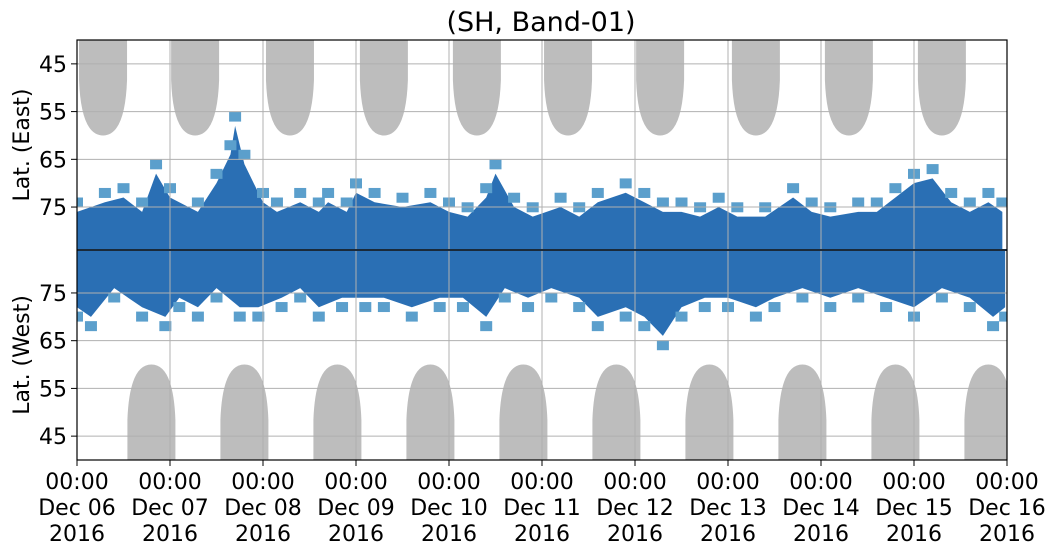 The height and width of the screenshot is (556, 1055). Describe the element at coordinates (913, 482) in the screenshot. I see `x-tick-time-9: 00:00` at that location.